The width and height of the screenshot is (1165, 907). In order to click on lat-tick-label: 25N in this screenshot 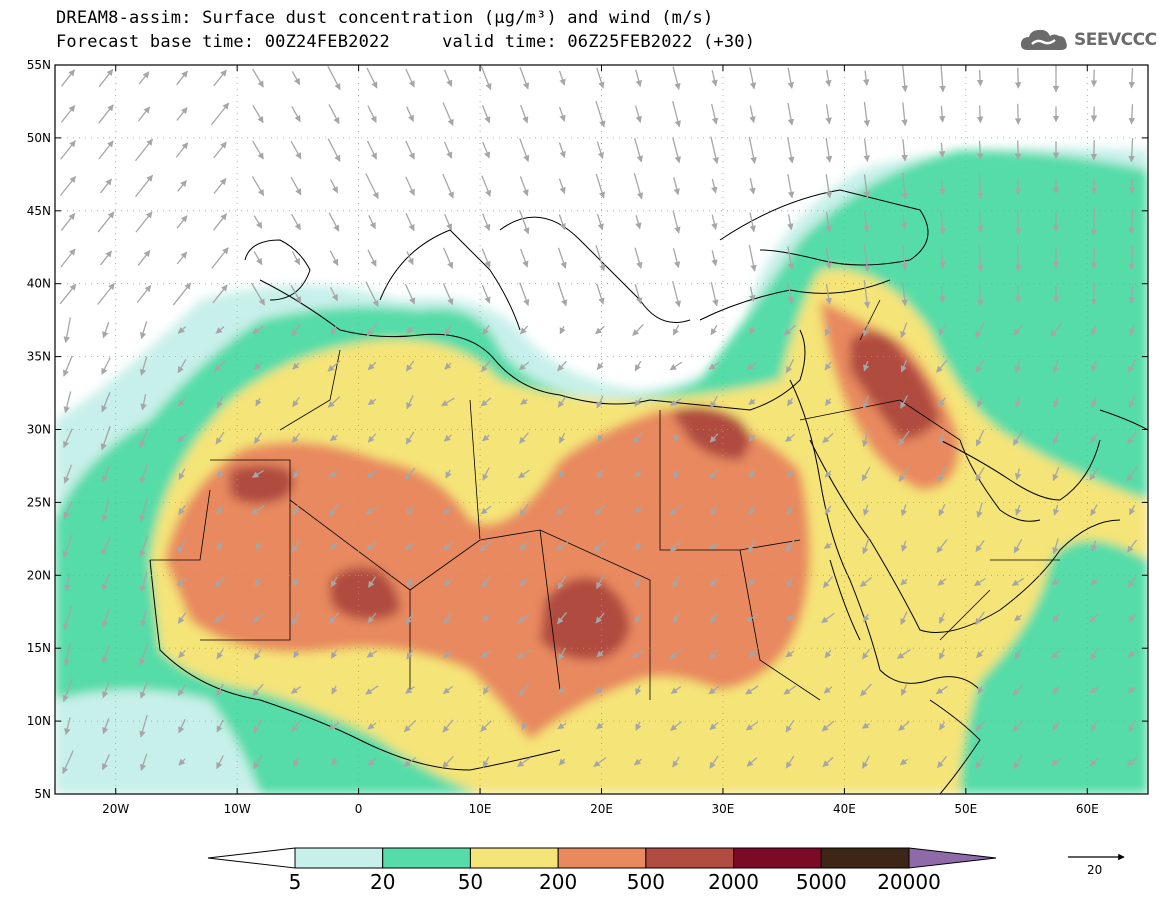, I will do `click(39, 502)`.